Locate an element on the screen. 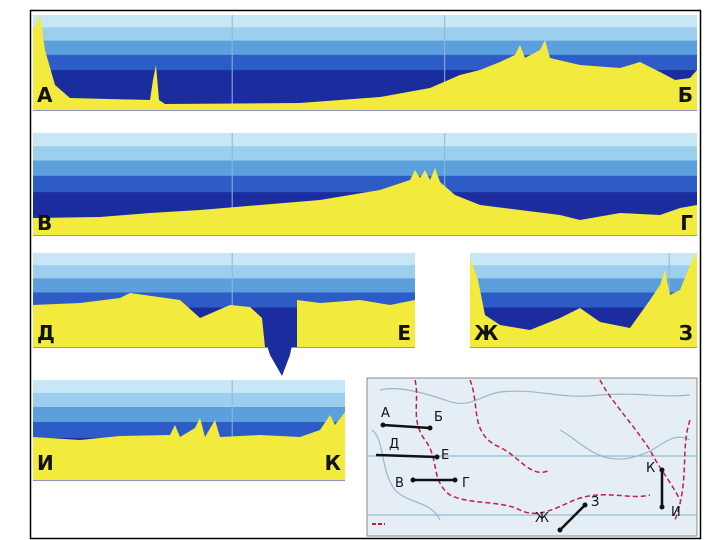  map-label: К is located at coordinates (650, 468).